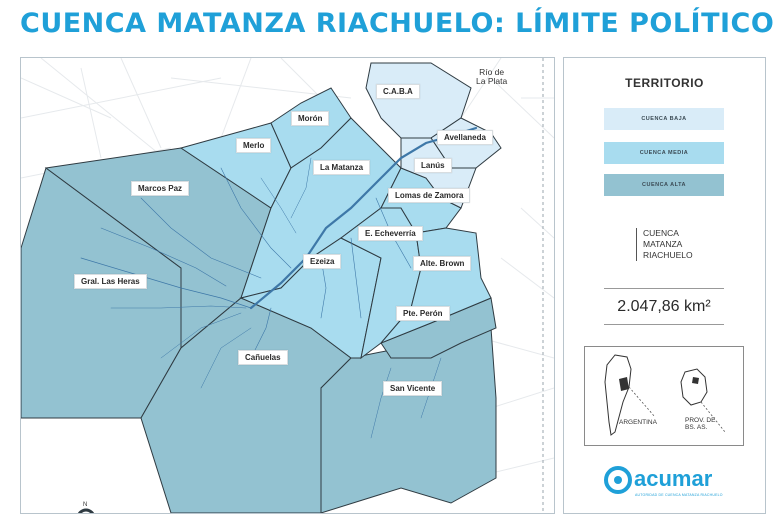 This screenshot has width=783, height=524. What do you see at coordinates (664, 324) in the screenshot?
I see `area-divider-bottom` at bounding box center [664, 324].